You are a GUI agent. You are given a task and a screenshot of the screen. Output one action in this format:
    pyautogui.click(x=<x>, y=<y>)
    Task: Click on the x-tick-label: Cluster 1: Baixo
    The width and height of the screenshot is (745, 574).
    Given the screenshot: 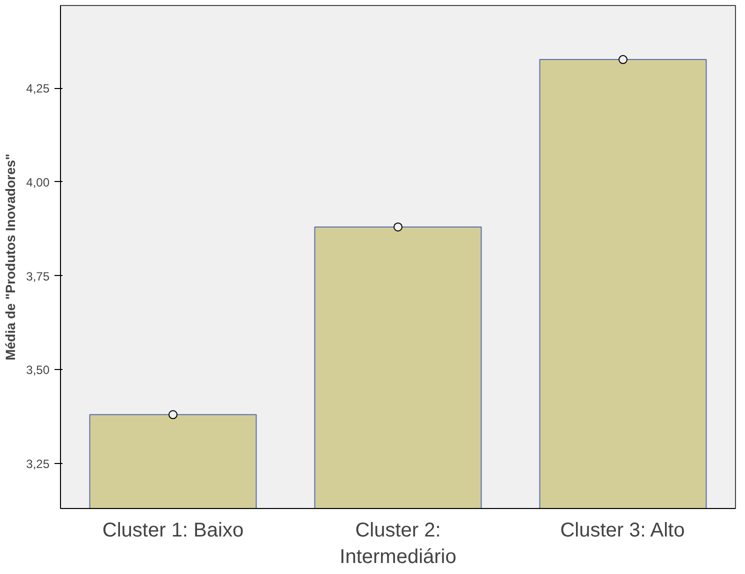 What is the action you would take?
    pyautogui.click(x=173, y=531)
    